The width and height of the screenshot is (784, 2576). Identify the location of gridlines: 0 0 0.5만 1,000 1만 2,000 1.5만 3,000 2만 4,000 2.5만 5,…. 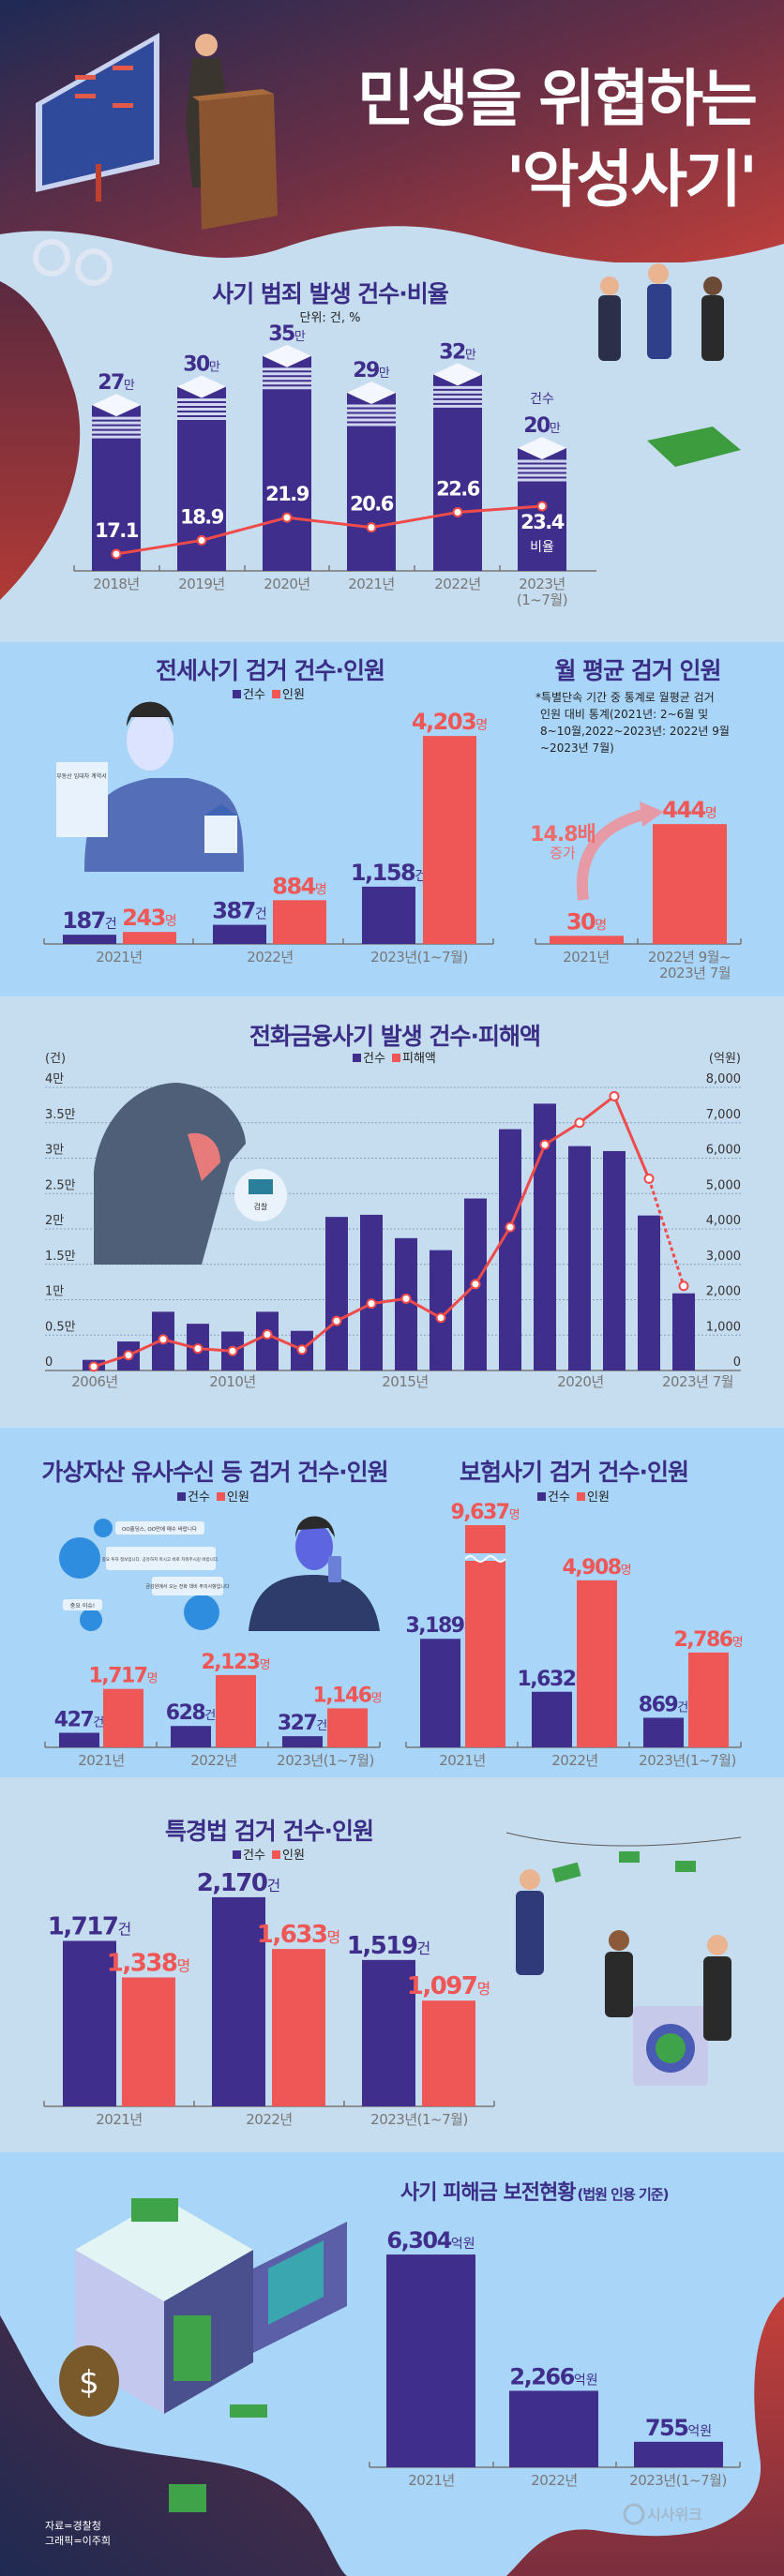
(393, 1221).